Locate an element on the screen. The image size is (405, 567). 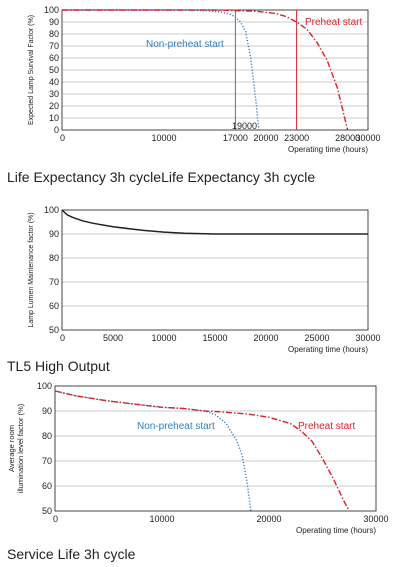
x-tick-label: 17000 is located at coordinates (235, 138).